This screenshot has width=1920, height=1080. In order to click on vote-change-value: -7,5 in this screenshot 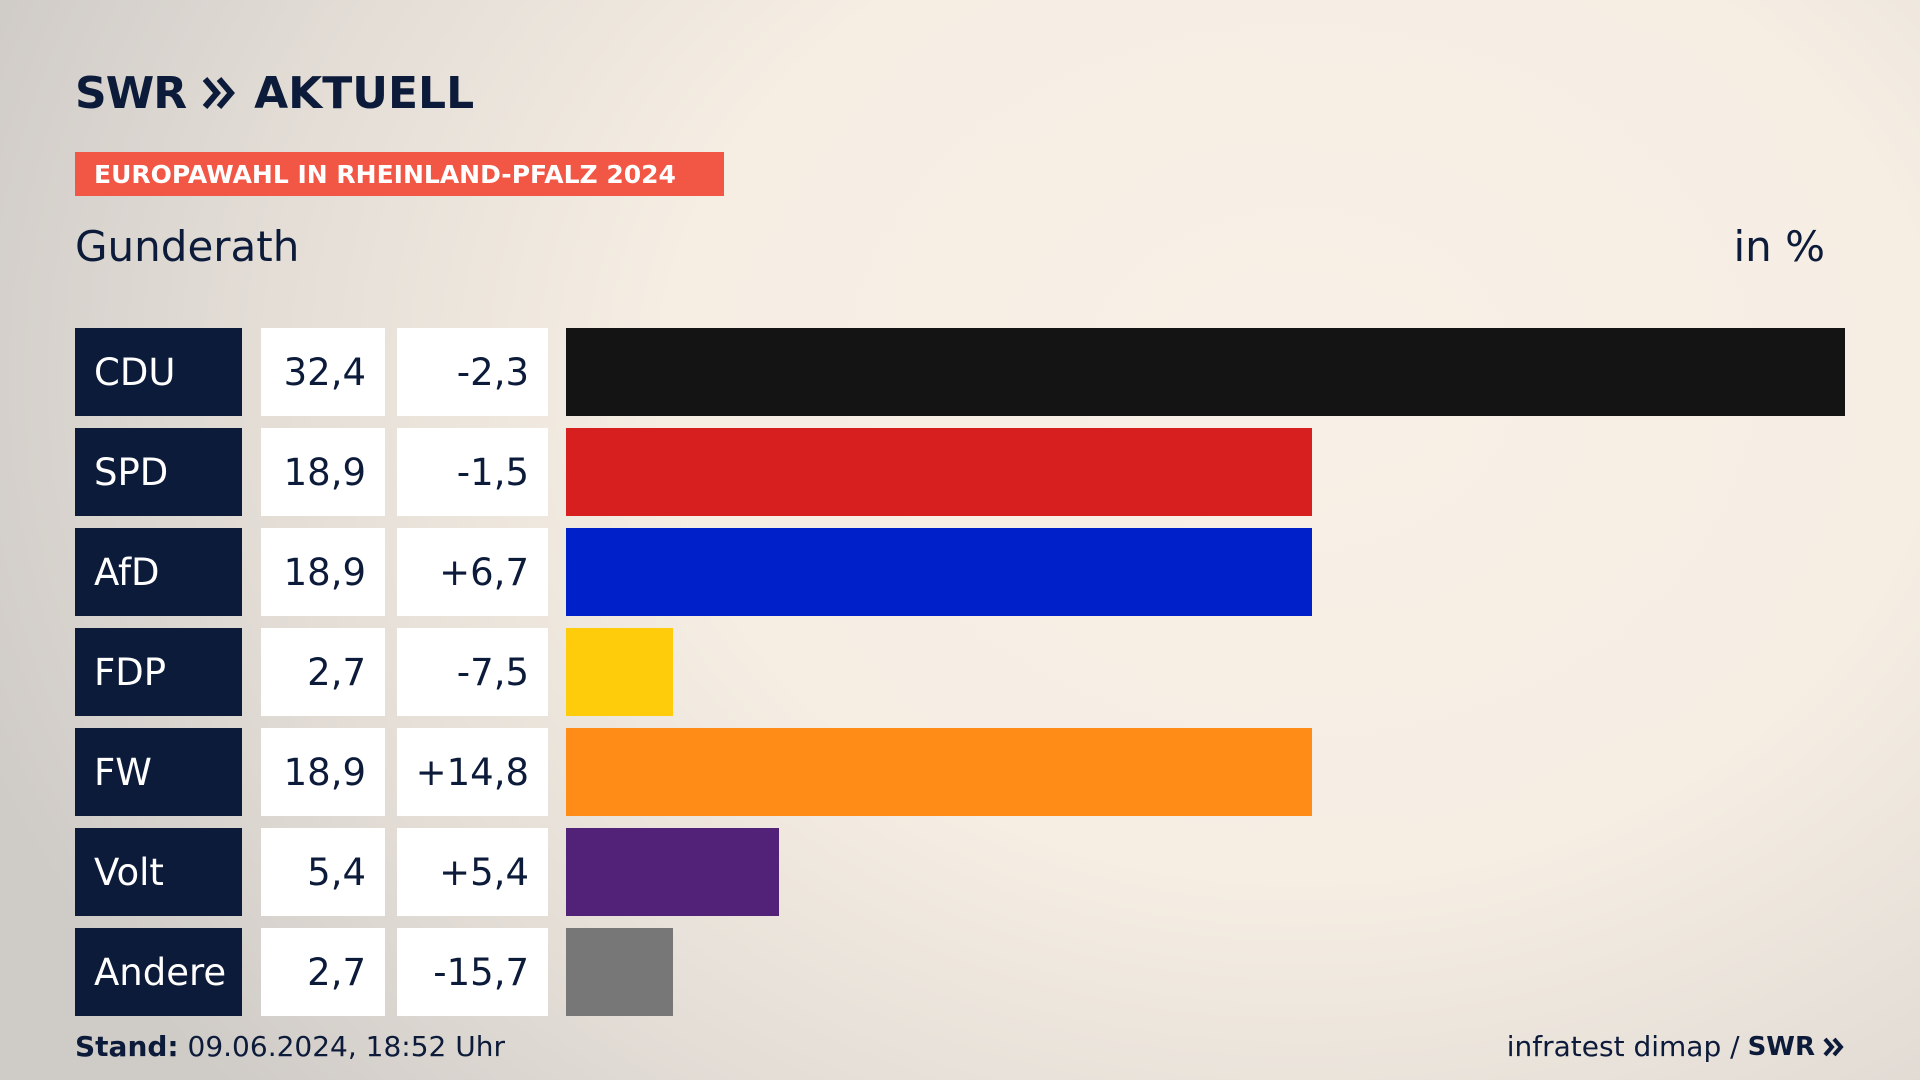, I will do `click(472, 672)`.